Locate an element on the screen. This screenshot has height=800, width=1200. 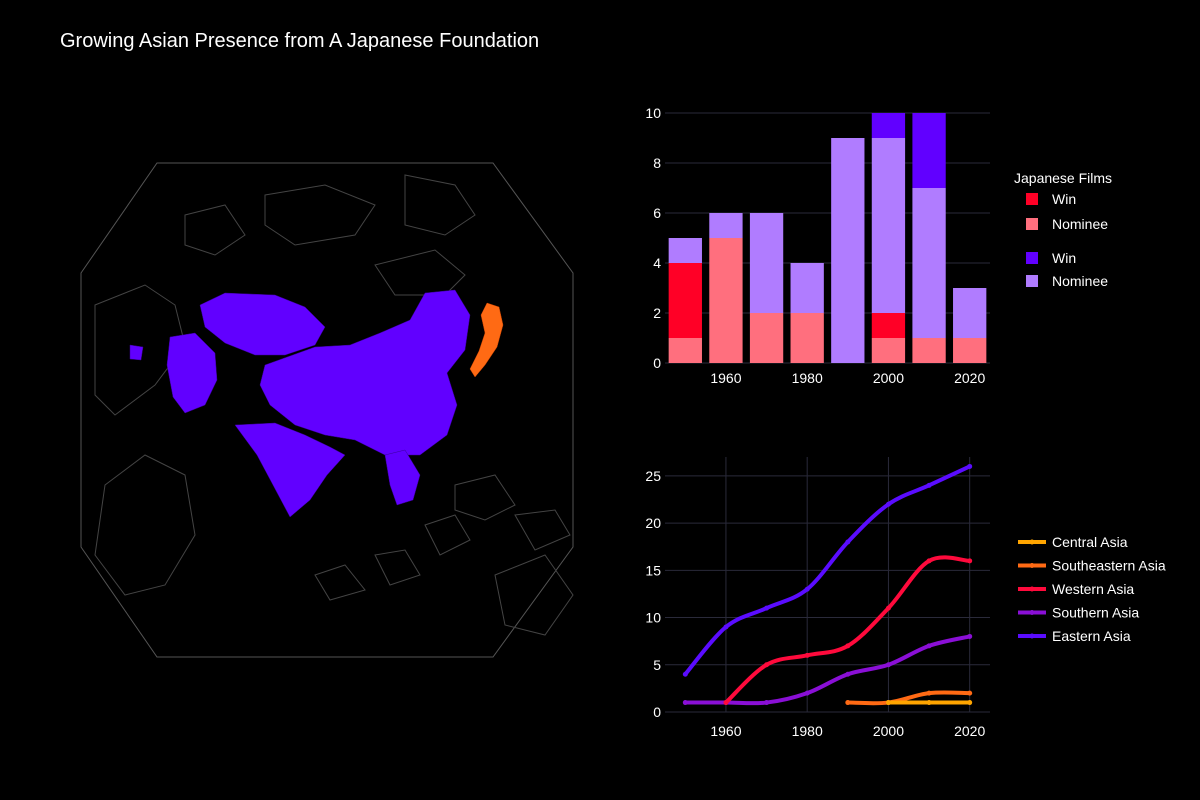
bar-xtick-label: 1960 is located at coordinates (725, 378).